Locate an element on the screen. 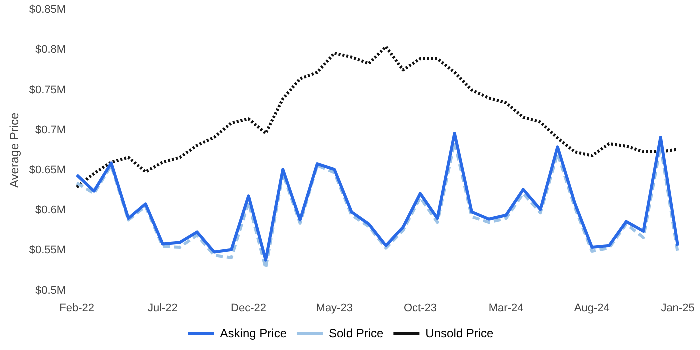  legend-label: Asking Price is located at coordinates (254, 333).